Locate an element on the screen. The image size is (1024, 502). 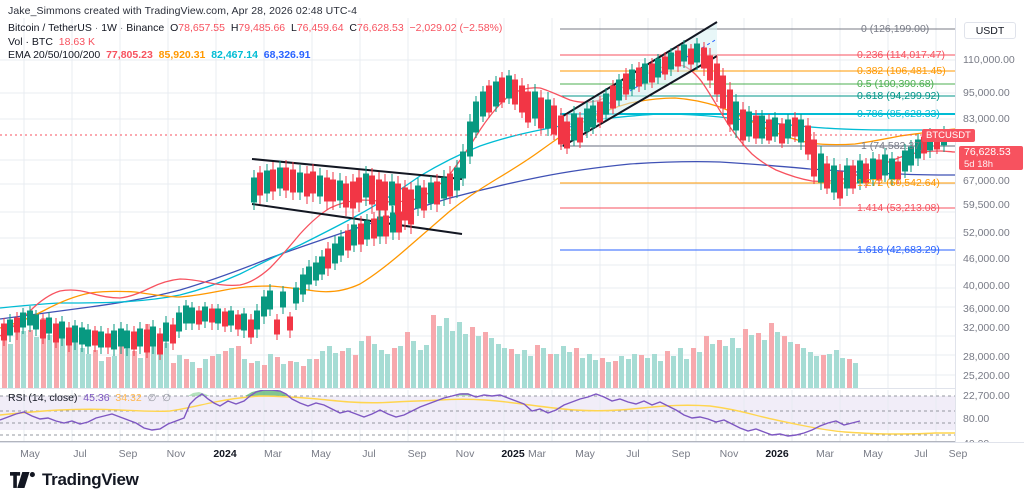
time-tick-13: Jul is located at coordinates (633, 454).